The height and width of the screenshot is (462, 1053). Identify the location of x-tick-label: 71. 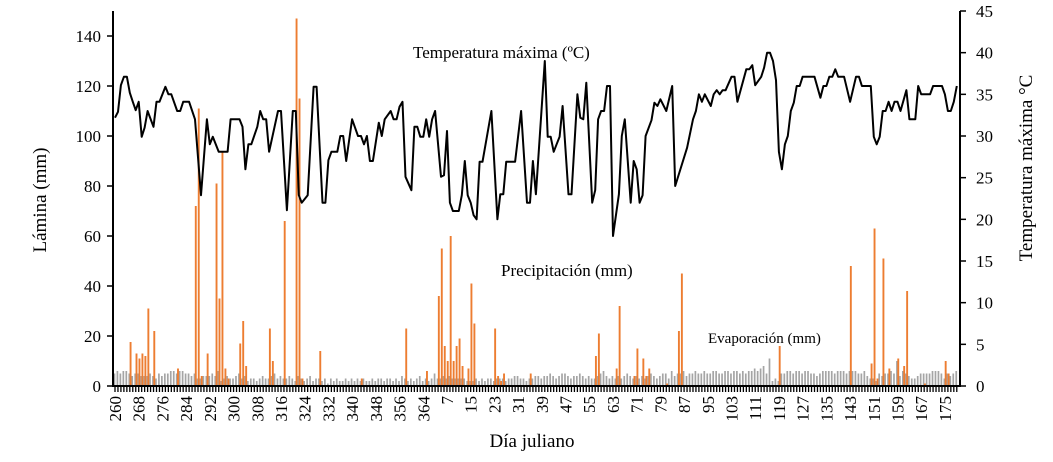
(637, 404).